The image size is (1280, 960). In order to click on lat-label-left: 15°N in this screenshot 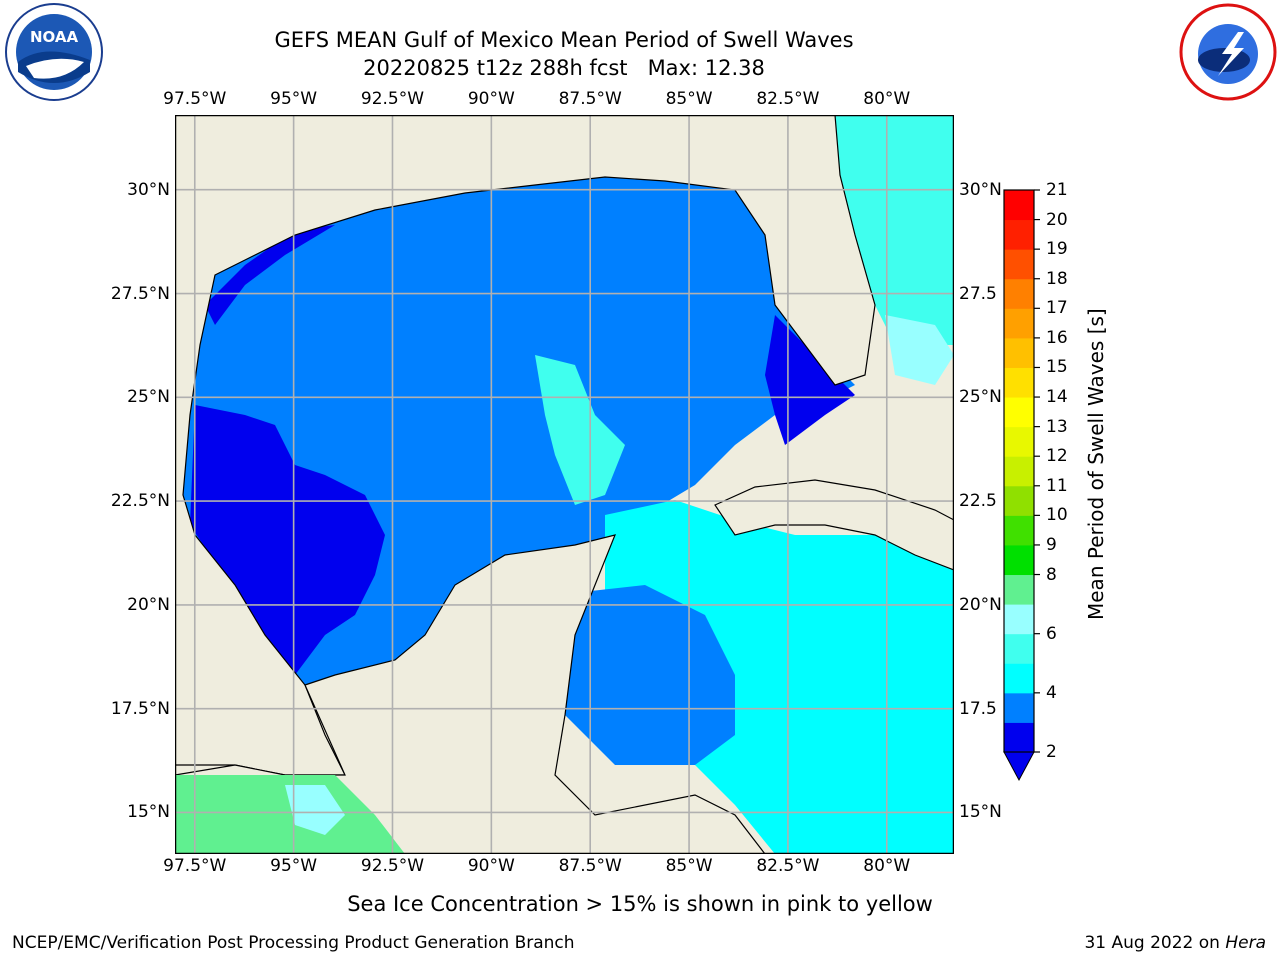, I will do `click(148, 812)`.